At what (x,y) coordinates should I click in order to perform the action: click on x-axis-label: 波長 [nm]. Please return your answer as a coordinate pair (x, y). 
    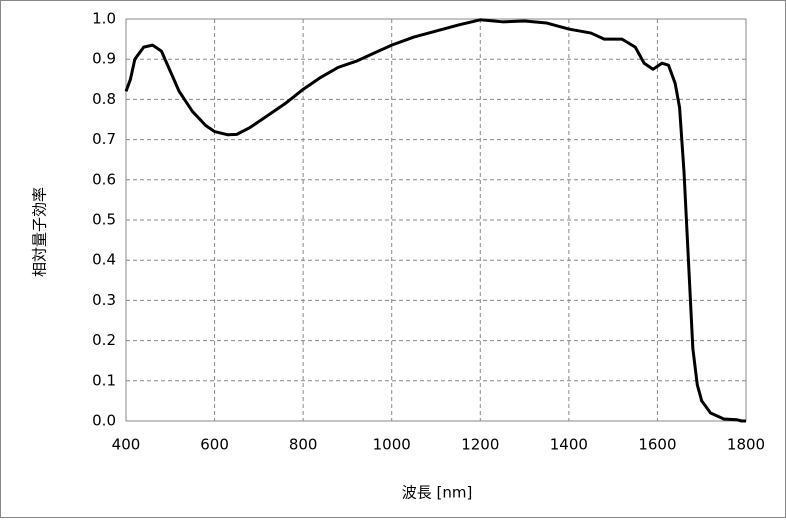
    Looking at the image, I should click on (437, 493).